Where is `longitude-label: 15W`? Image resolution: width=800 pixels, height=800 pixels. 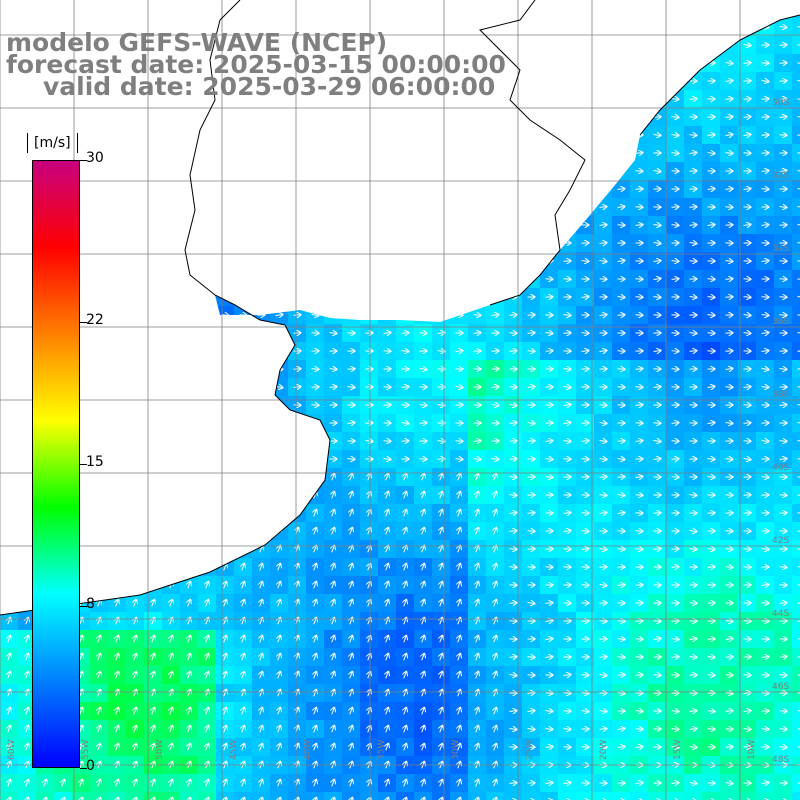 longitude-label: 15W is located at coordinates (678, 750).